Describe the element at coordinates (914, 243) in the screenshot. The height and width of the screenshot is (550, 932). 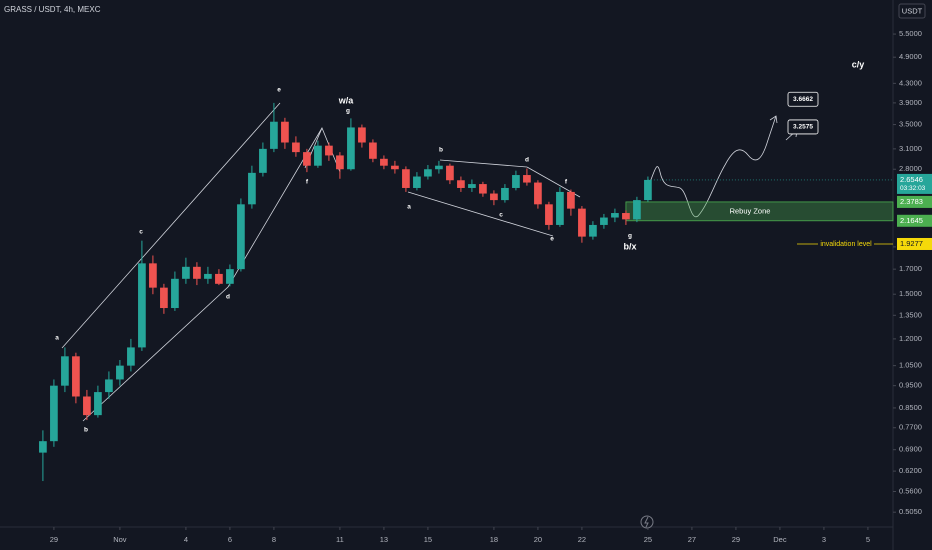
I see `invalidation-tag` at that location.